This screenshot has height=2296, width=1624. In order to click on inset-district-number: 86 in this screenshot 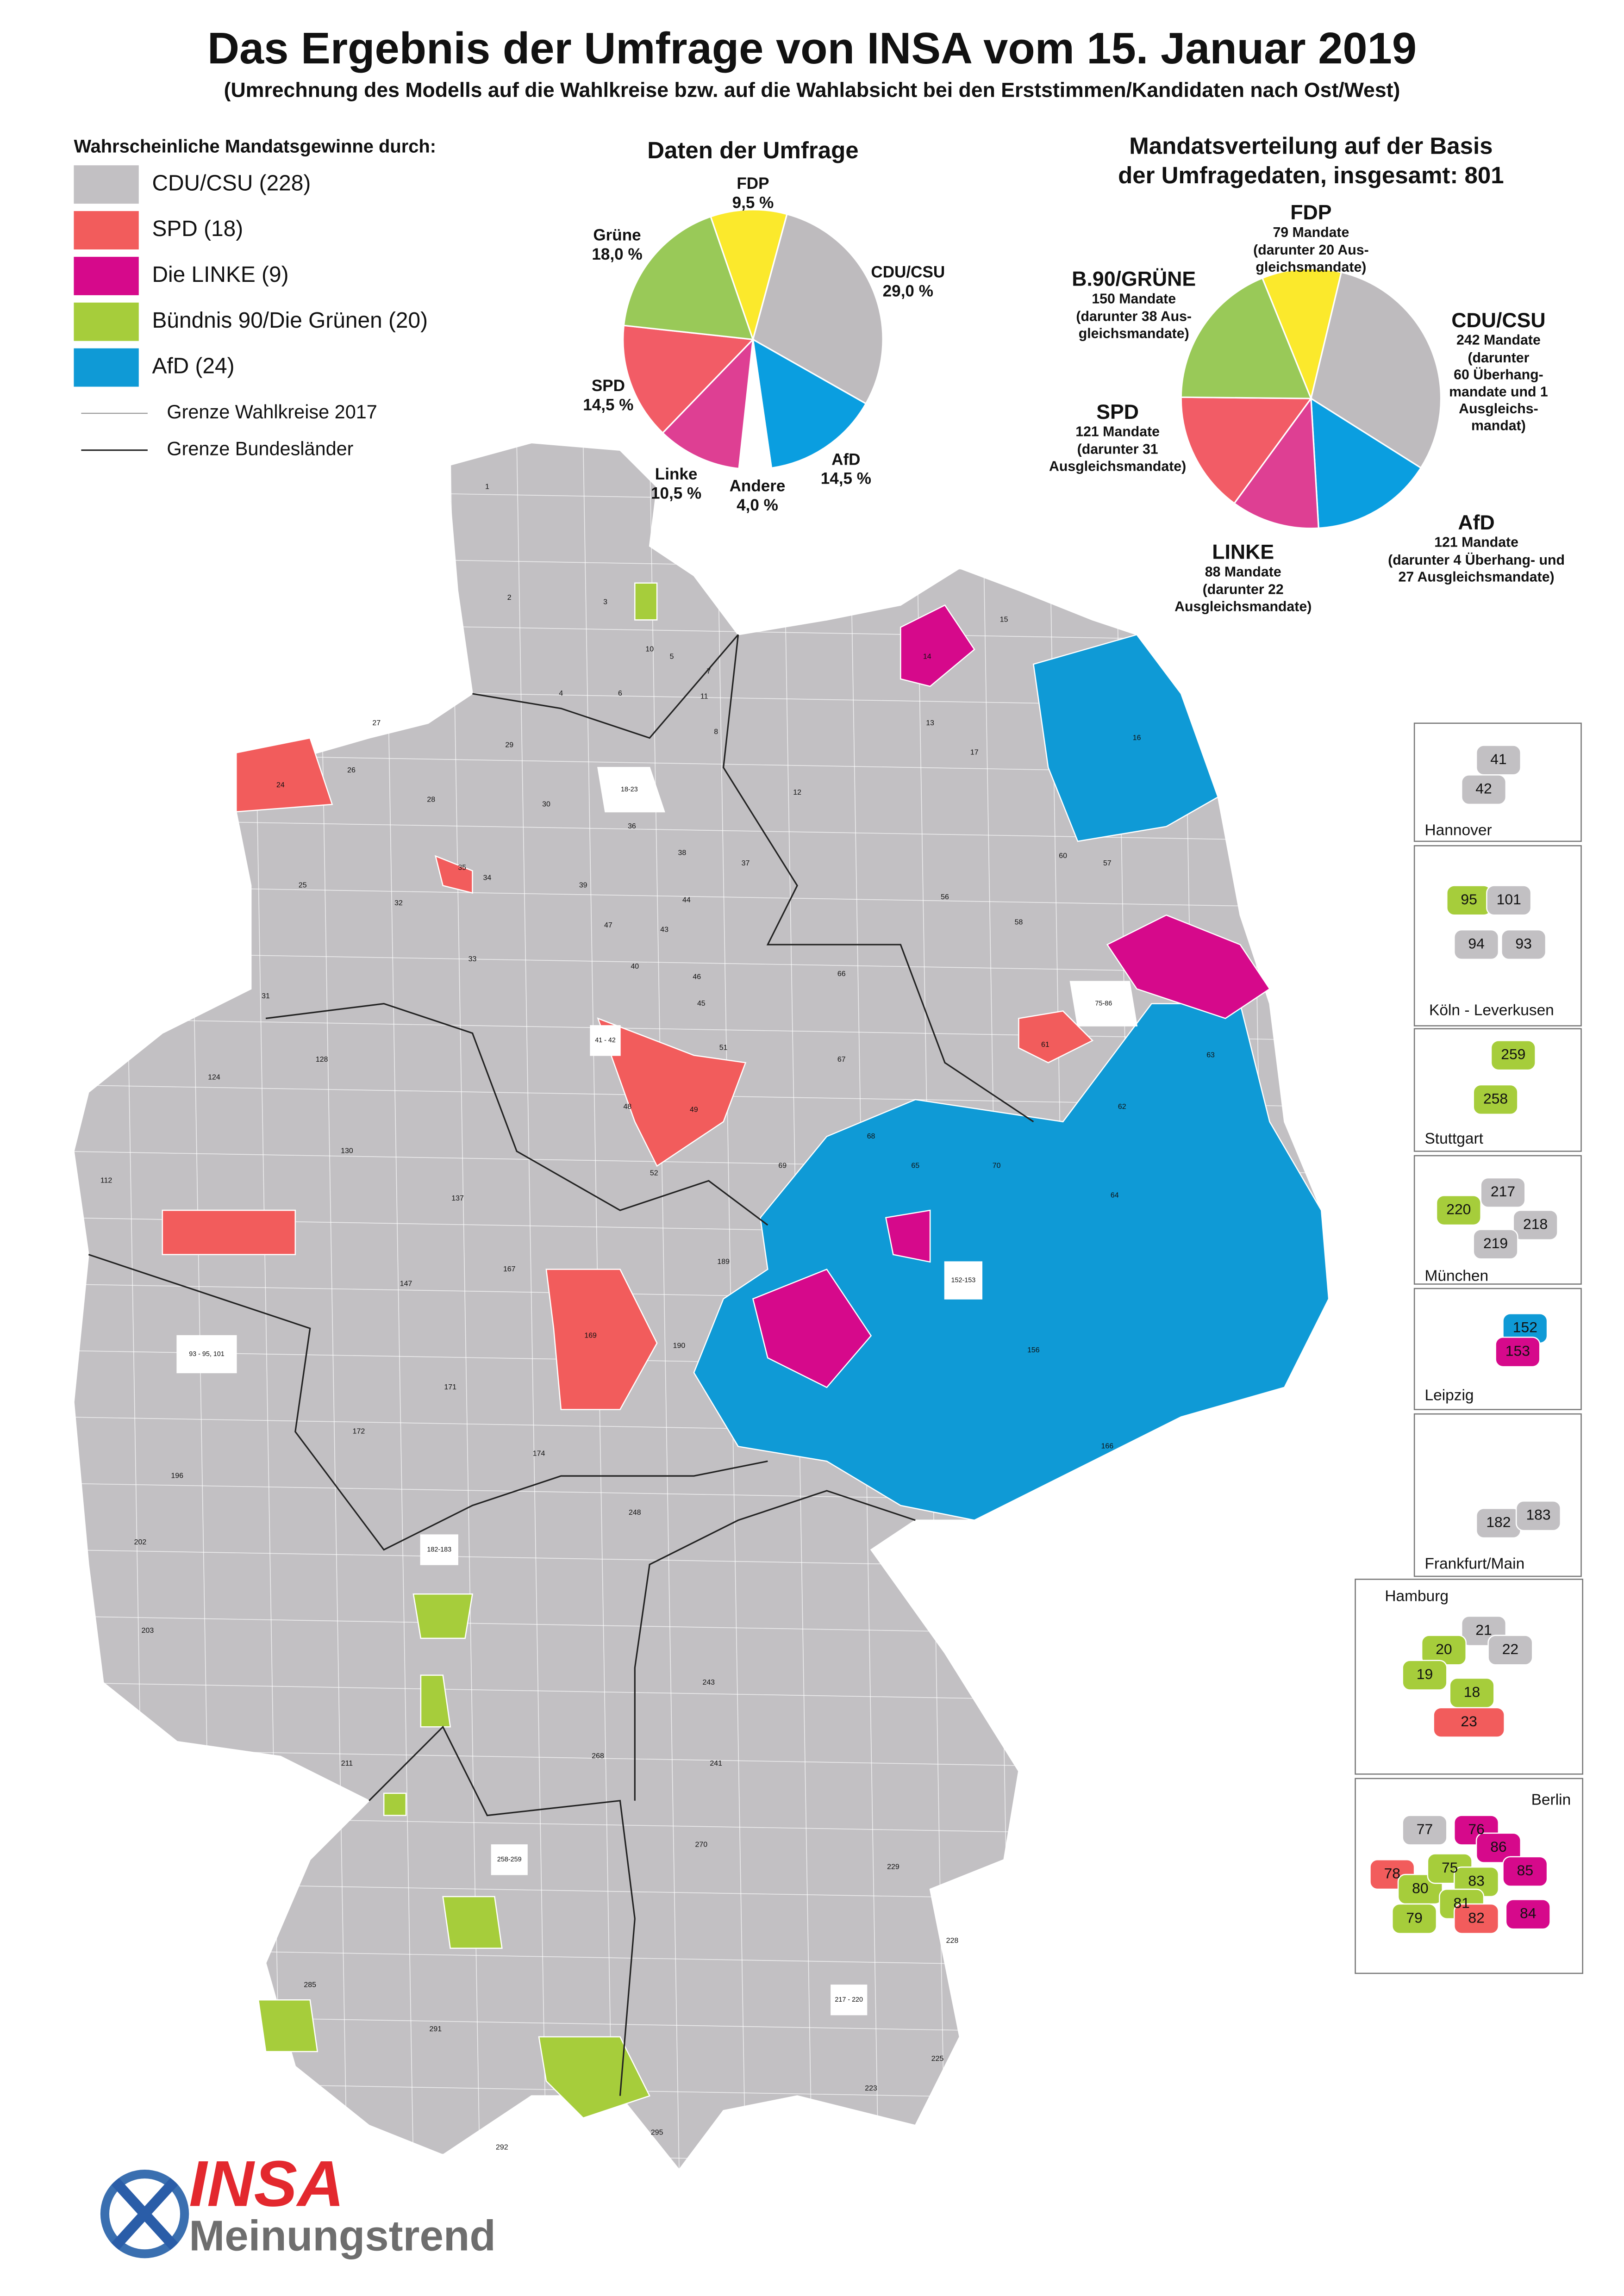, I will do `click(1498, 1846)`.